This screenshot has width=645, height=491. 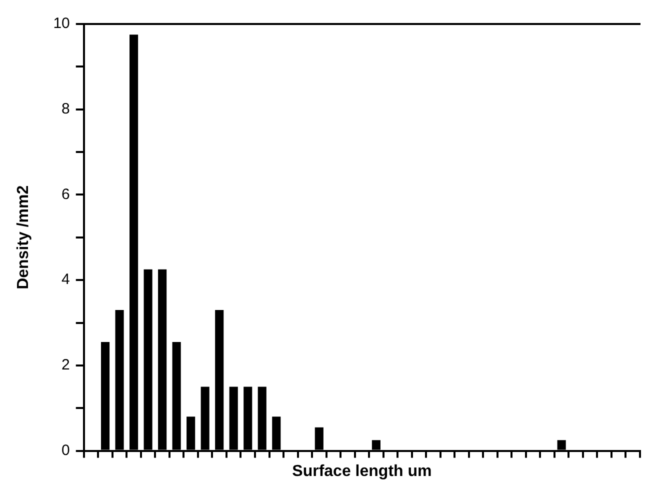 I want to click on y-tick-label: 4, so click(x=66, y=279).